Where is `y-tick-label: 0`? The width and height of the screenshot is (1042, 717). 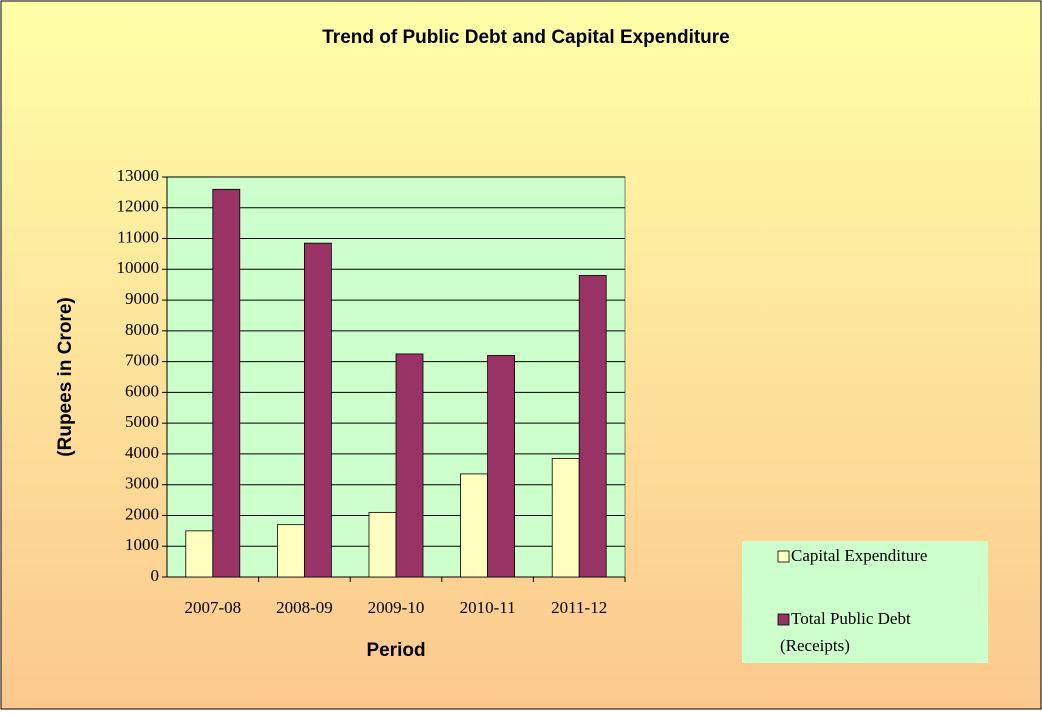 y-tick-label: 0 is located at coordinates (155, 575).